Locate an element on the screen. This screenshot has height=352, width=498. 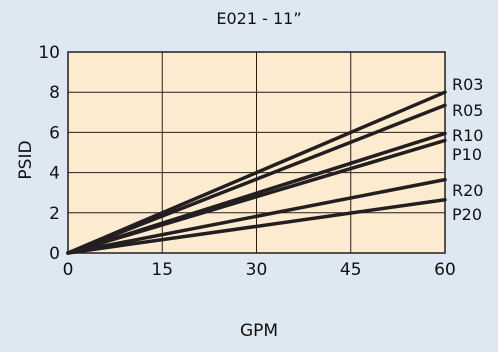
series-label-r03: R03 is located at coordinates (467, 84).